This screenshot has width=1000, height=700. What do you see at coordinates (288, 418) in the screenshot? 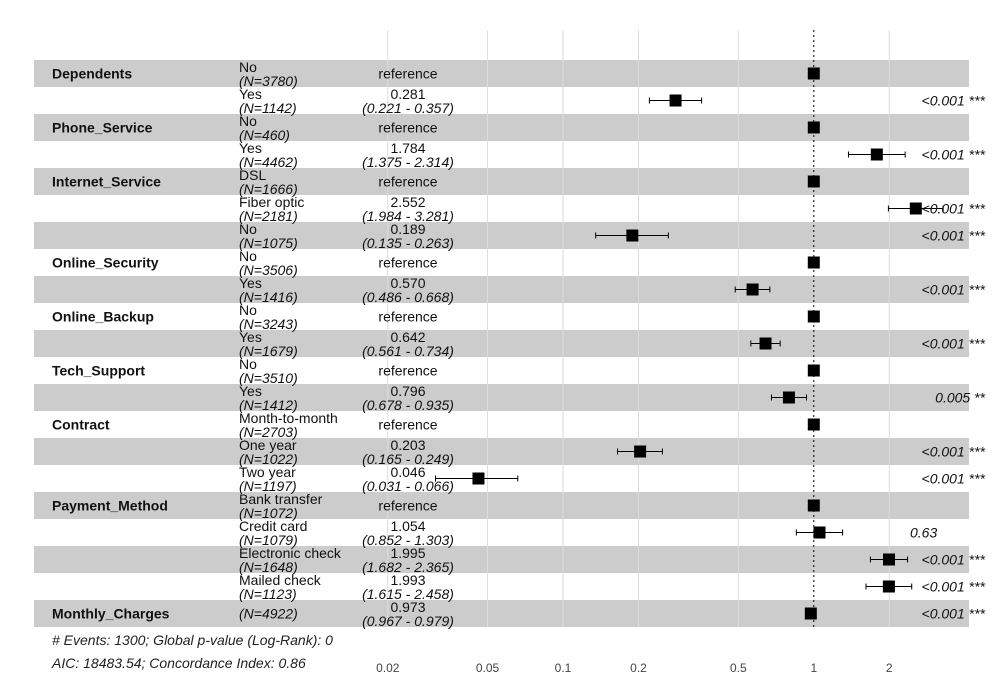
I see `level-label: Month-to-month` at bounding box center [288, 418].